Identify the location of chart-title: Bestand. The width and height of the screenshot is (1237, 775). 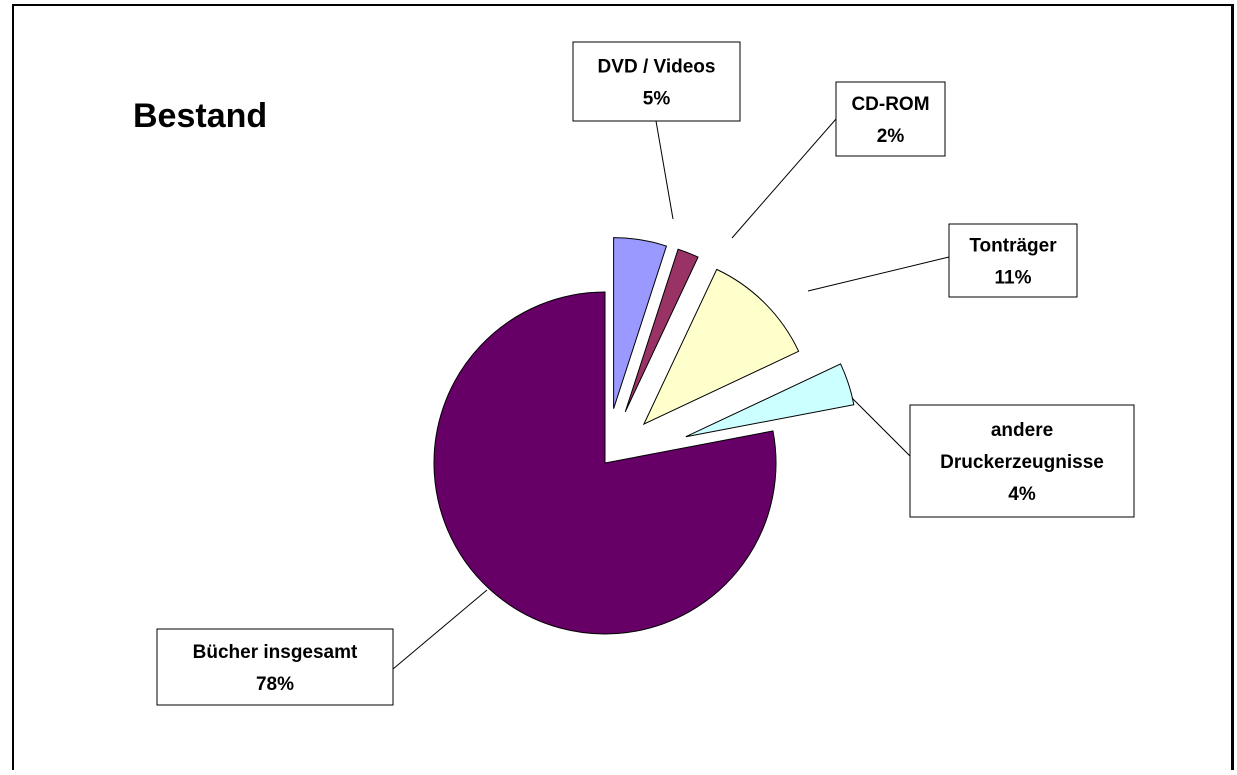
(200, 116).